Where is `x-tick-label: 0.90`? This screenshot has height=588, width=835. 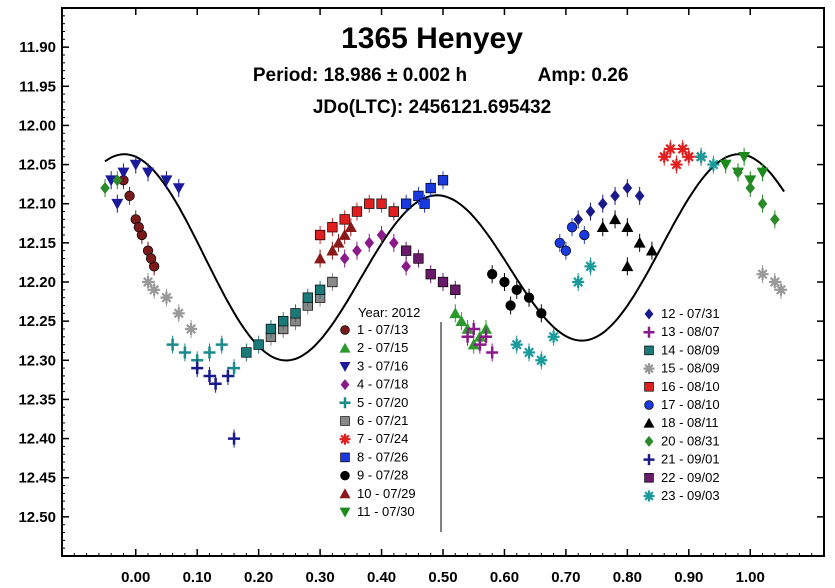 x-tick-label: 0.90 is located at coordinates (688, 577).